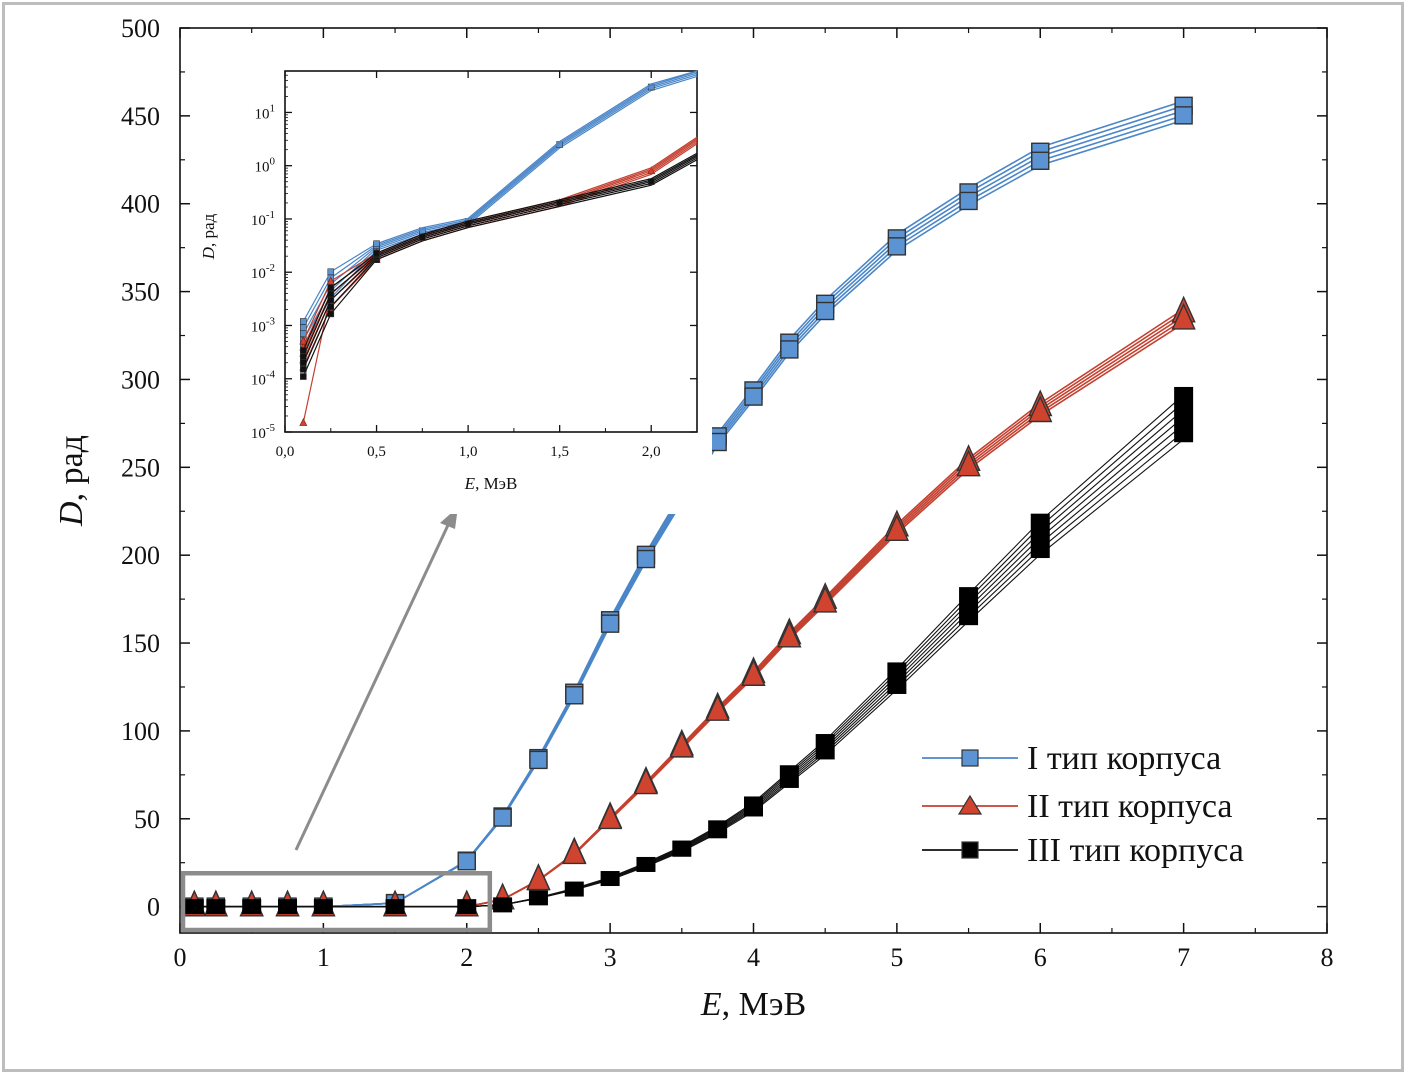 This screenshot has height=1078, width=1410. I want to click on zoom-annotation, so click(336, 720).